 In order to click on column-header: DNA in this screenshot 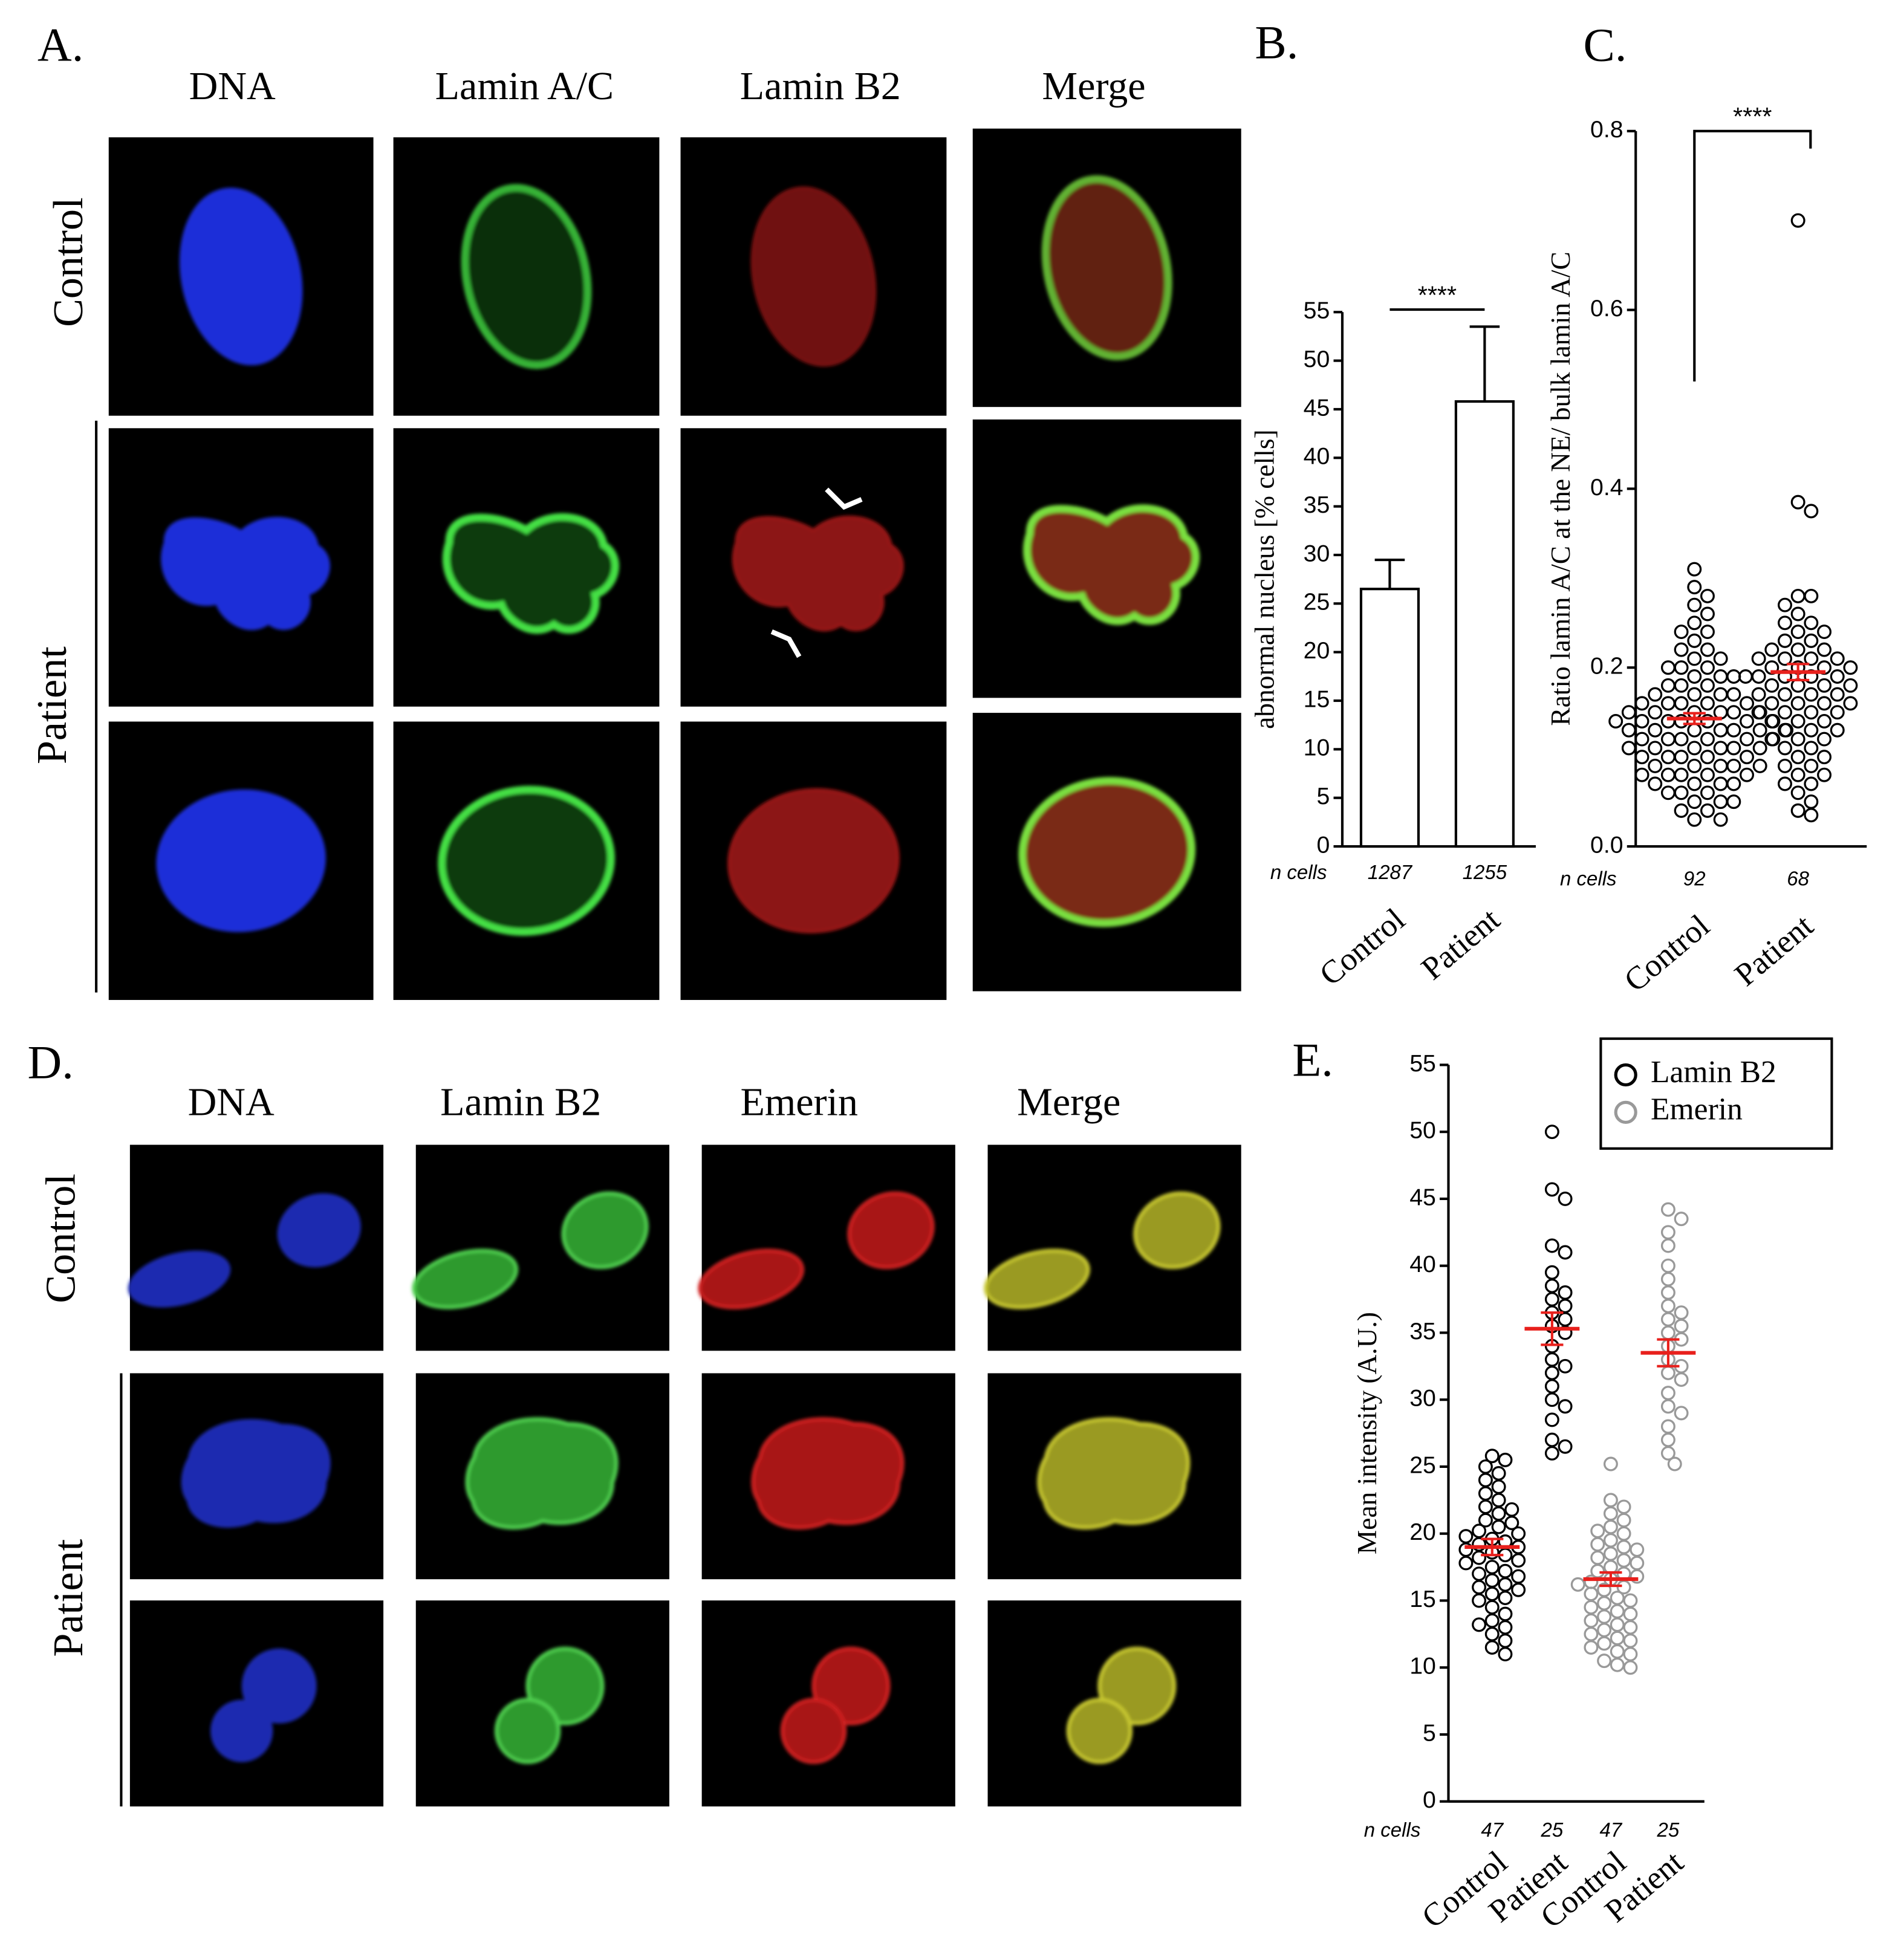, I will do `click(232, 86)`.